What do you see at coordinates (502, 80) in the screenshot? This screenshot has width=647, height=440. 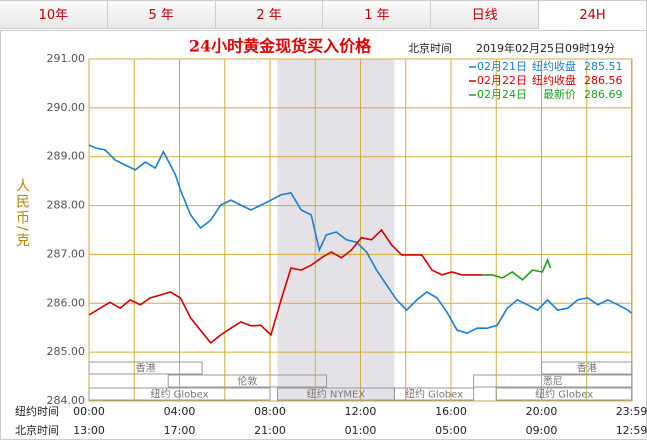 I see `legend-name: 02月22日` at bounding box center [502, 80].